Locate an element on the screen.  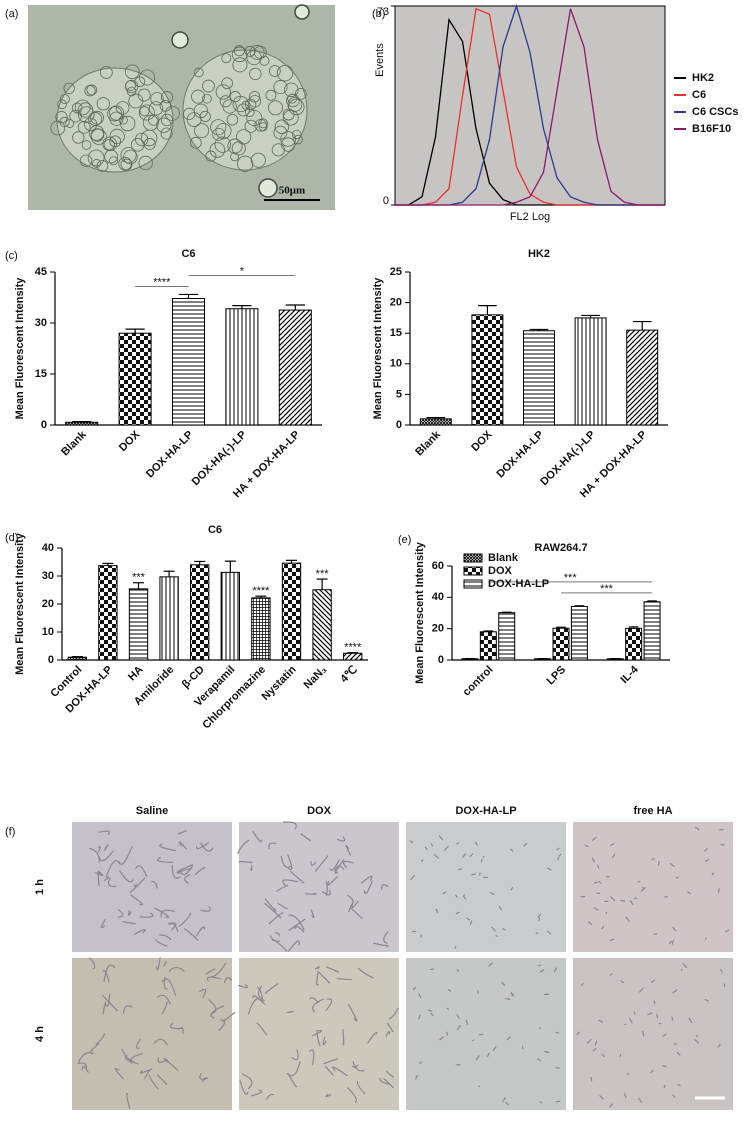
legend-label: B16F10 is located at coordinates (711, 129).